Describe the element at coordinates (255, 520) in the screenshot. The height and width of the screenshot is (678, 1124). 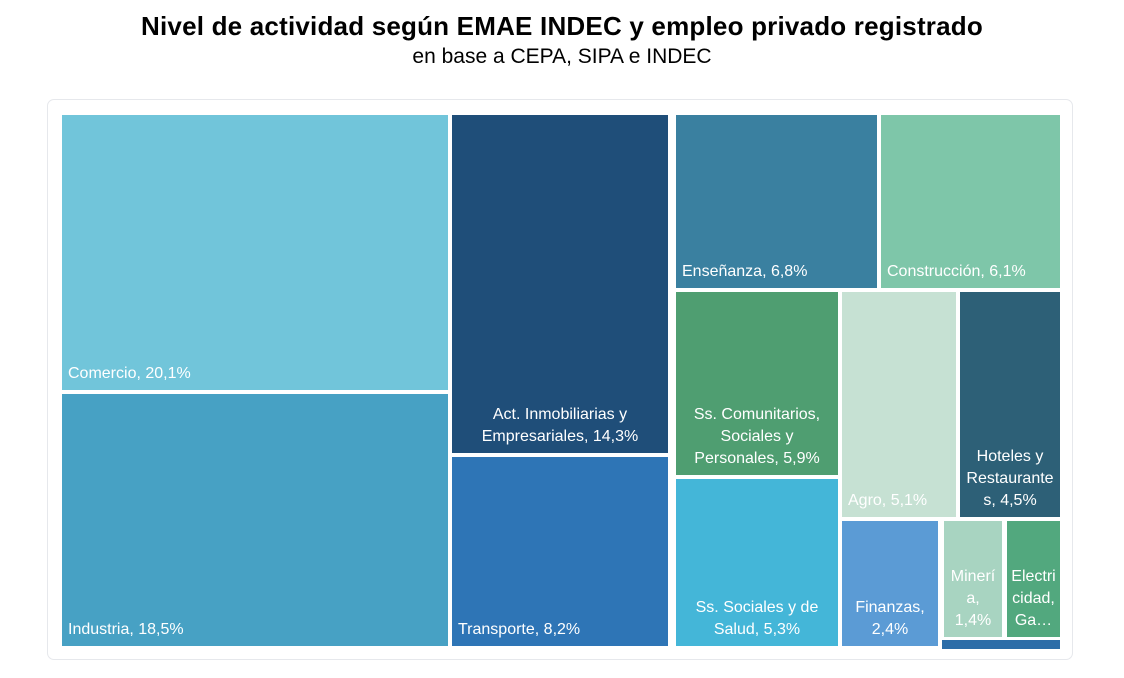
I see `treemap-block-industria: Industria, 18,5%` at that location.